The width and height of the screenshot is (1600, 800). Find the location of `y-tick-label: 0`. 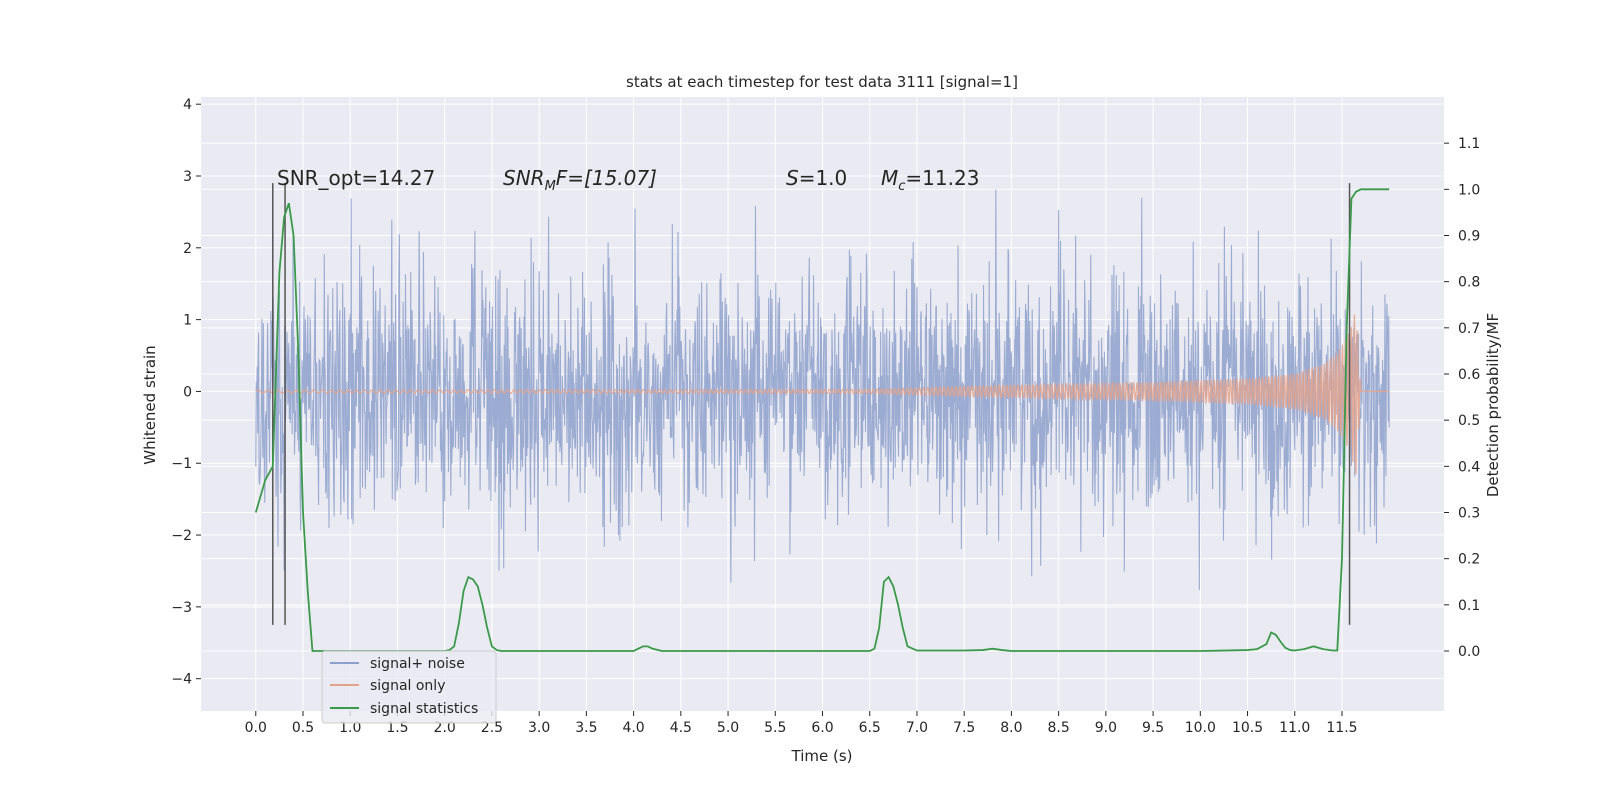

y-tick-label: 0 is located at coordinates (187, 392).